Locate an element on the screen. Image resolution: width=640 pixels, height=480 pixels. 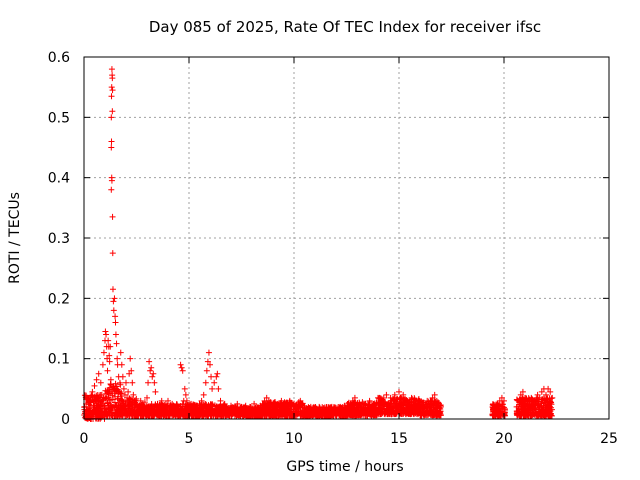
y-tick-label: 0.3 is located at coordinates (59, 239).